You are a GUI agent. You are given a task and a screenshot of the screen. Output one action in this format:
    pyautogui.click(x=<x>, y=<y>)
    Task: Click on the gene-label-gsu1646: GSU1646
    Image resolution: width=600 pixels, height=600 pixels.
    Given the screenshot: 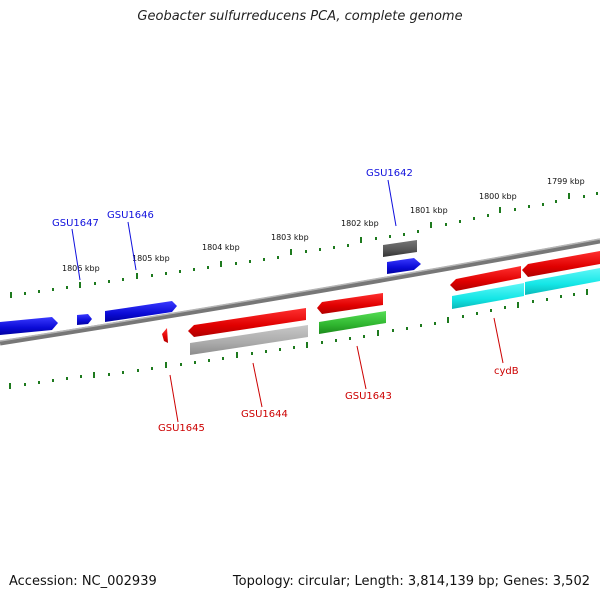 What is the action you would take?
    pyautogui.click(x=130, y=215)
    